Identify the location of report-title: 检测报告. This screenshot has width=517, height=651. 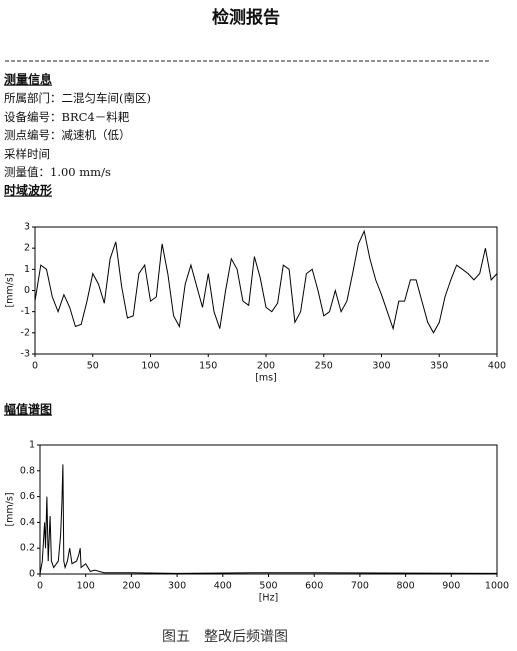
(246, 17).